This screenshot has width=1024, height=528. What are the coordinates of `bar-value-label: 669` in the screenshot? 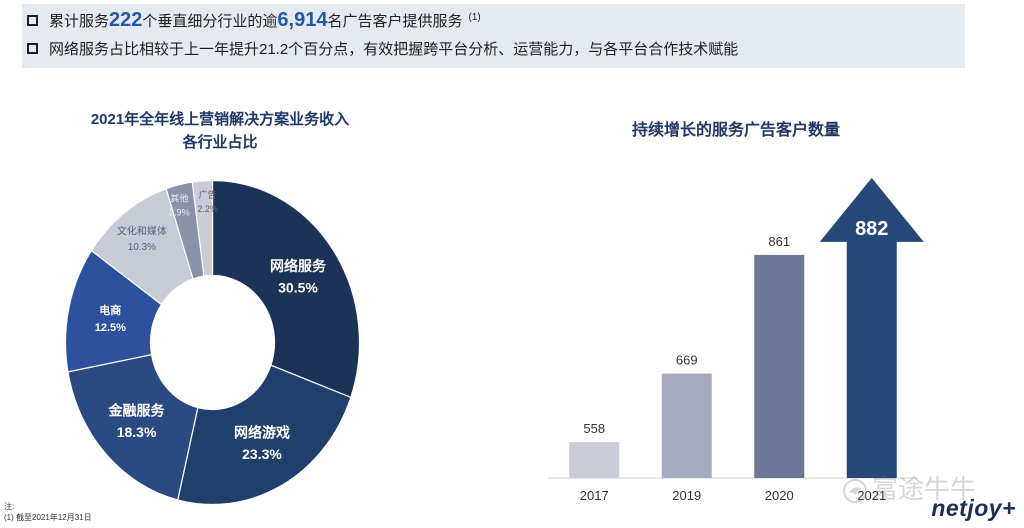 It's located at (687, 360).